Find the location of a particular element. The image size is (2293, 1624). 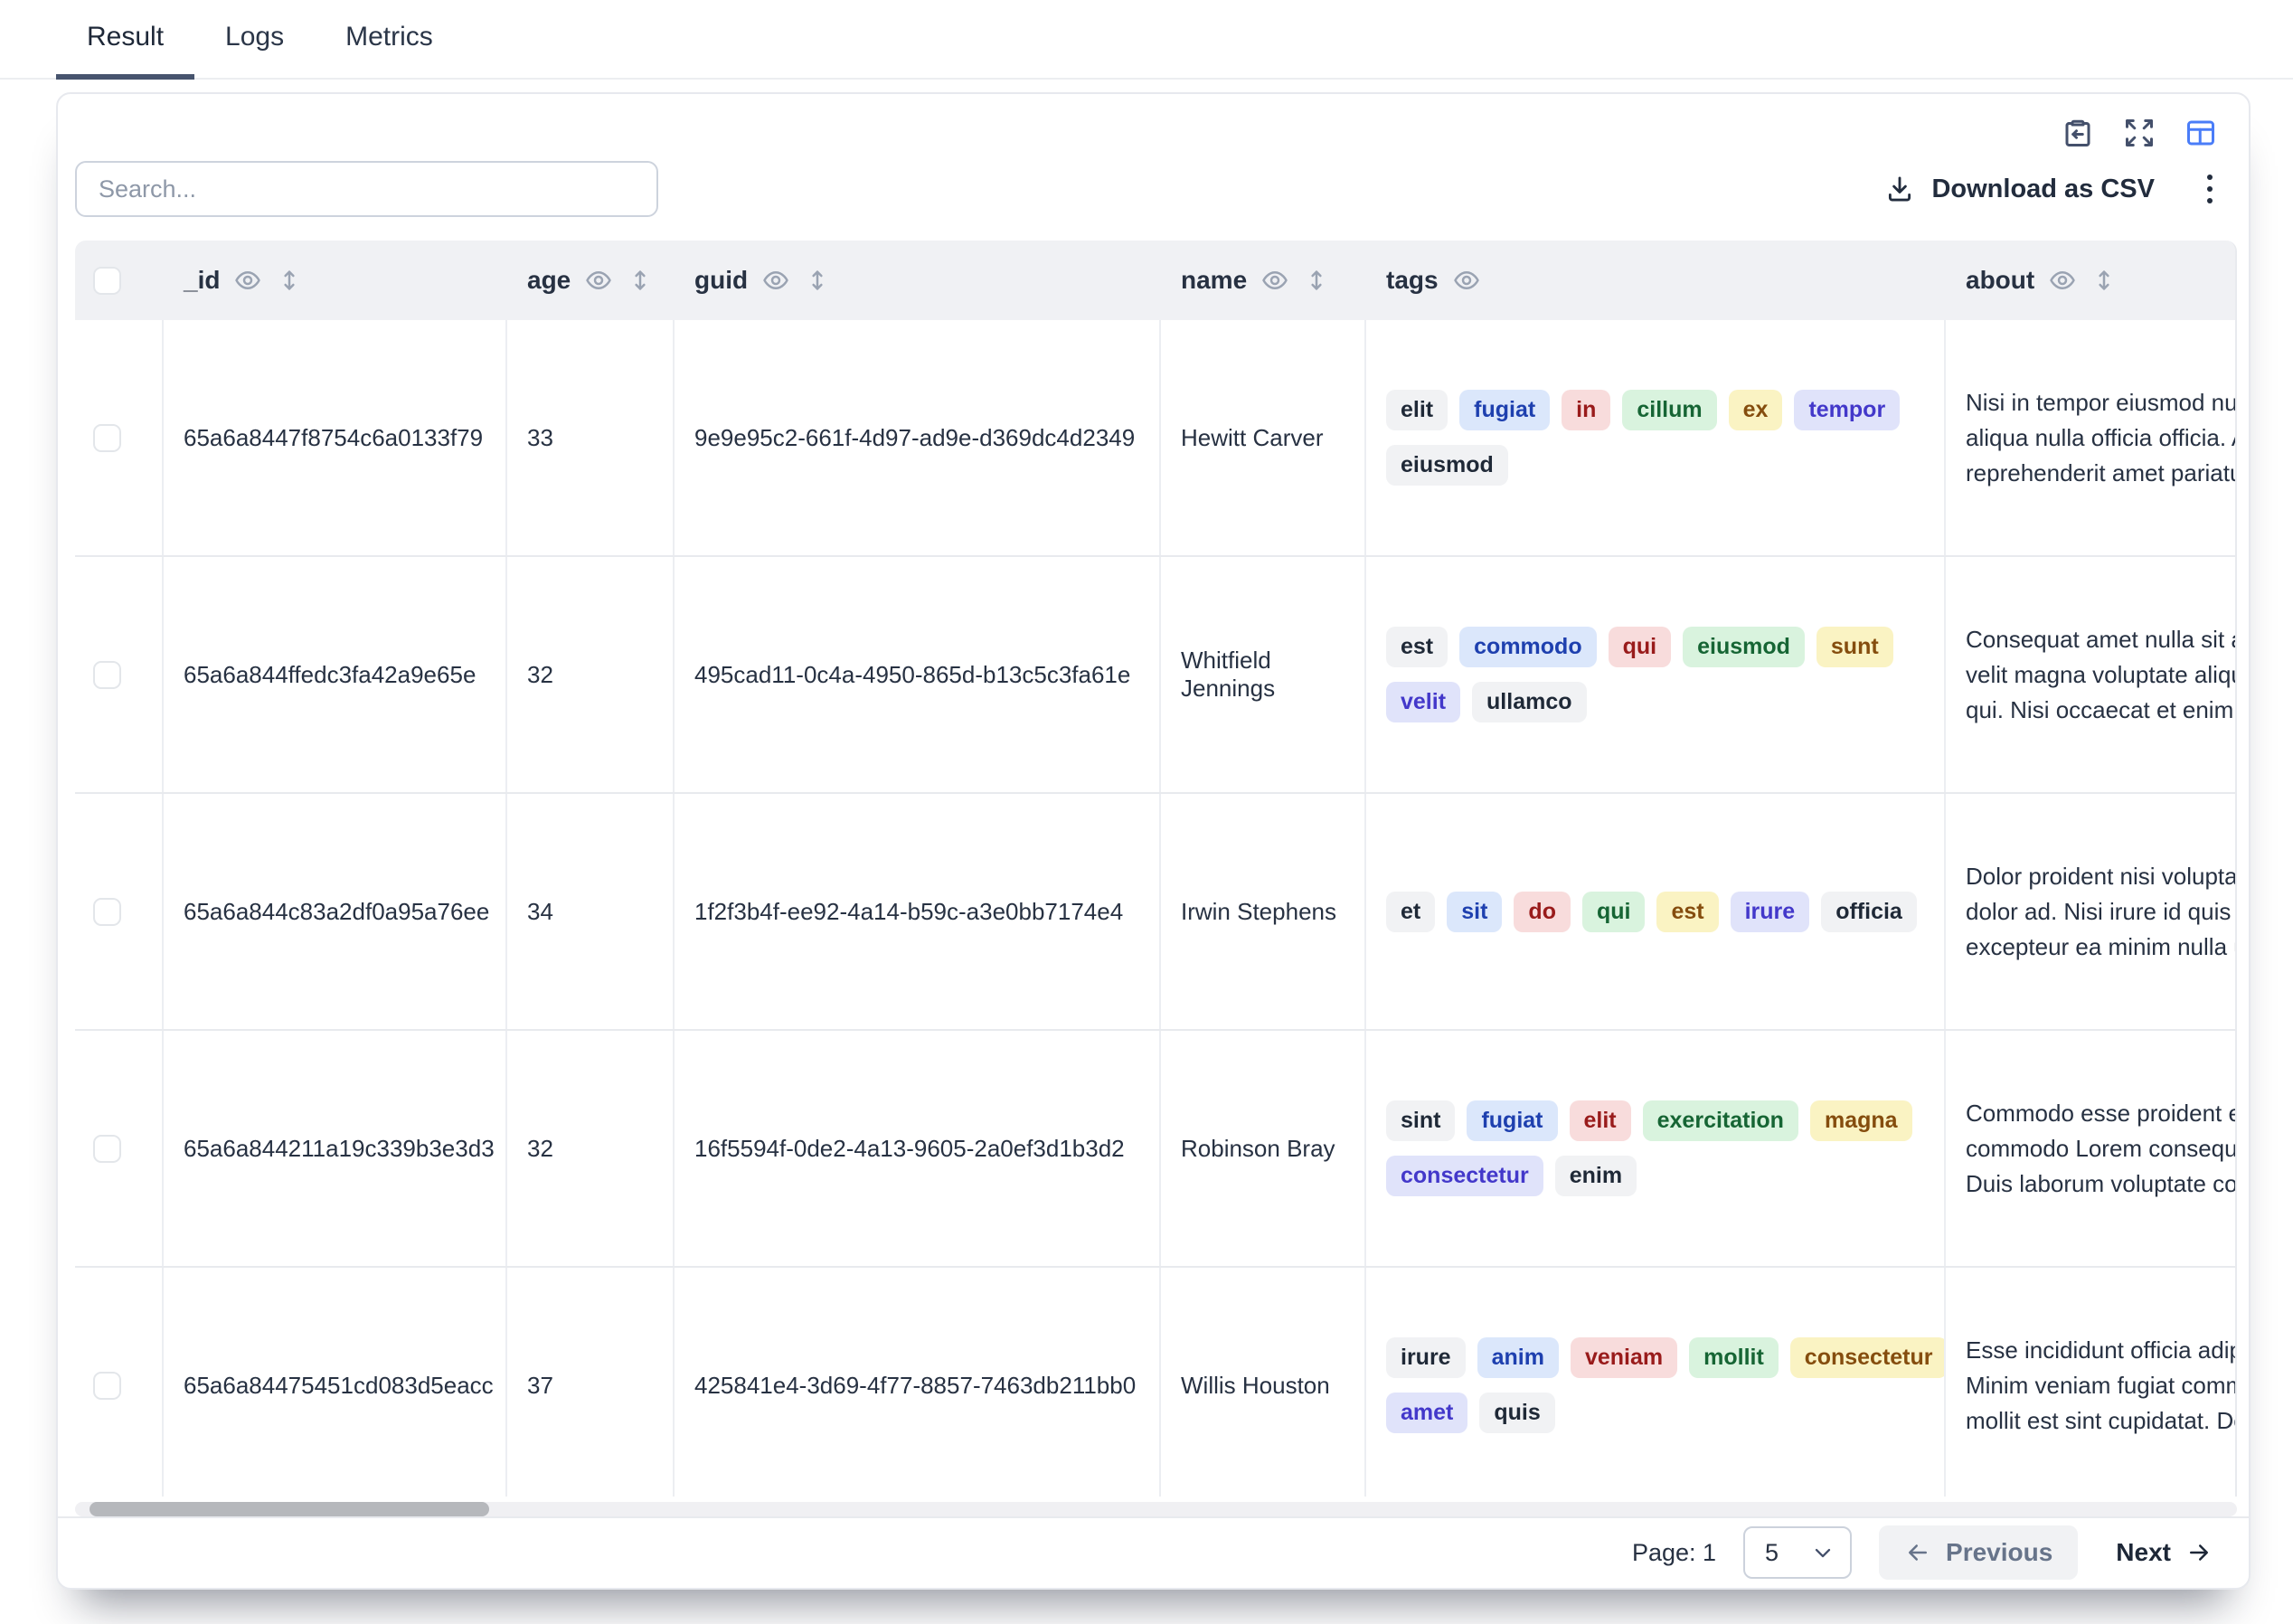

search-input is located at coordinates (366, 189).